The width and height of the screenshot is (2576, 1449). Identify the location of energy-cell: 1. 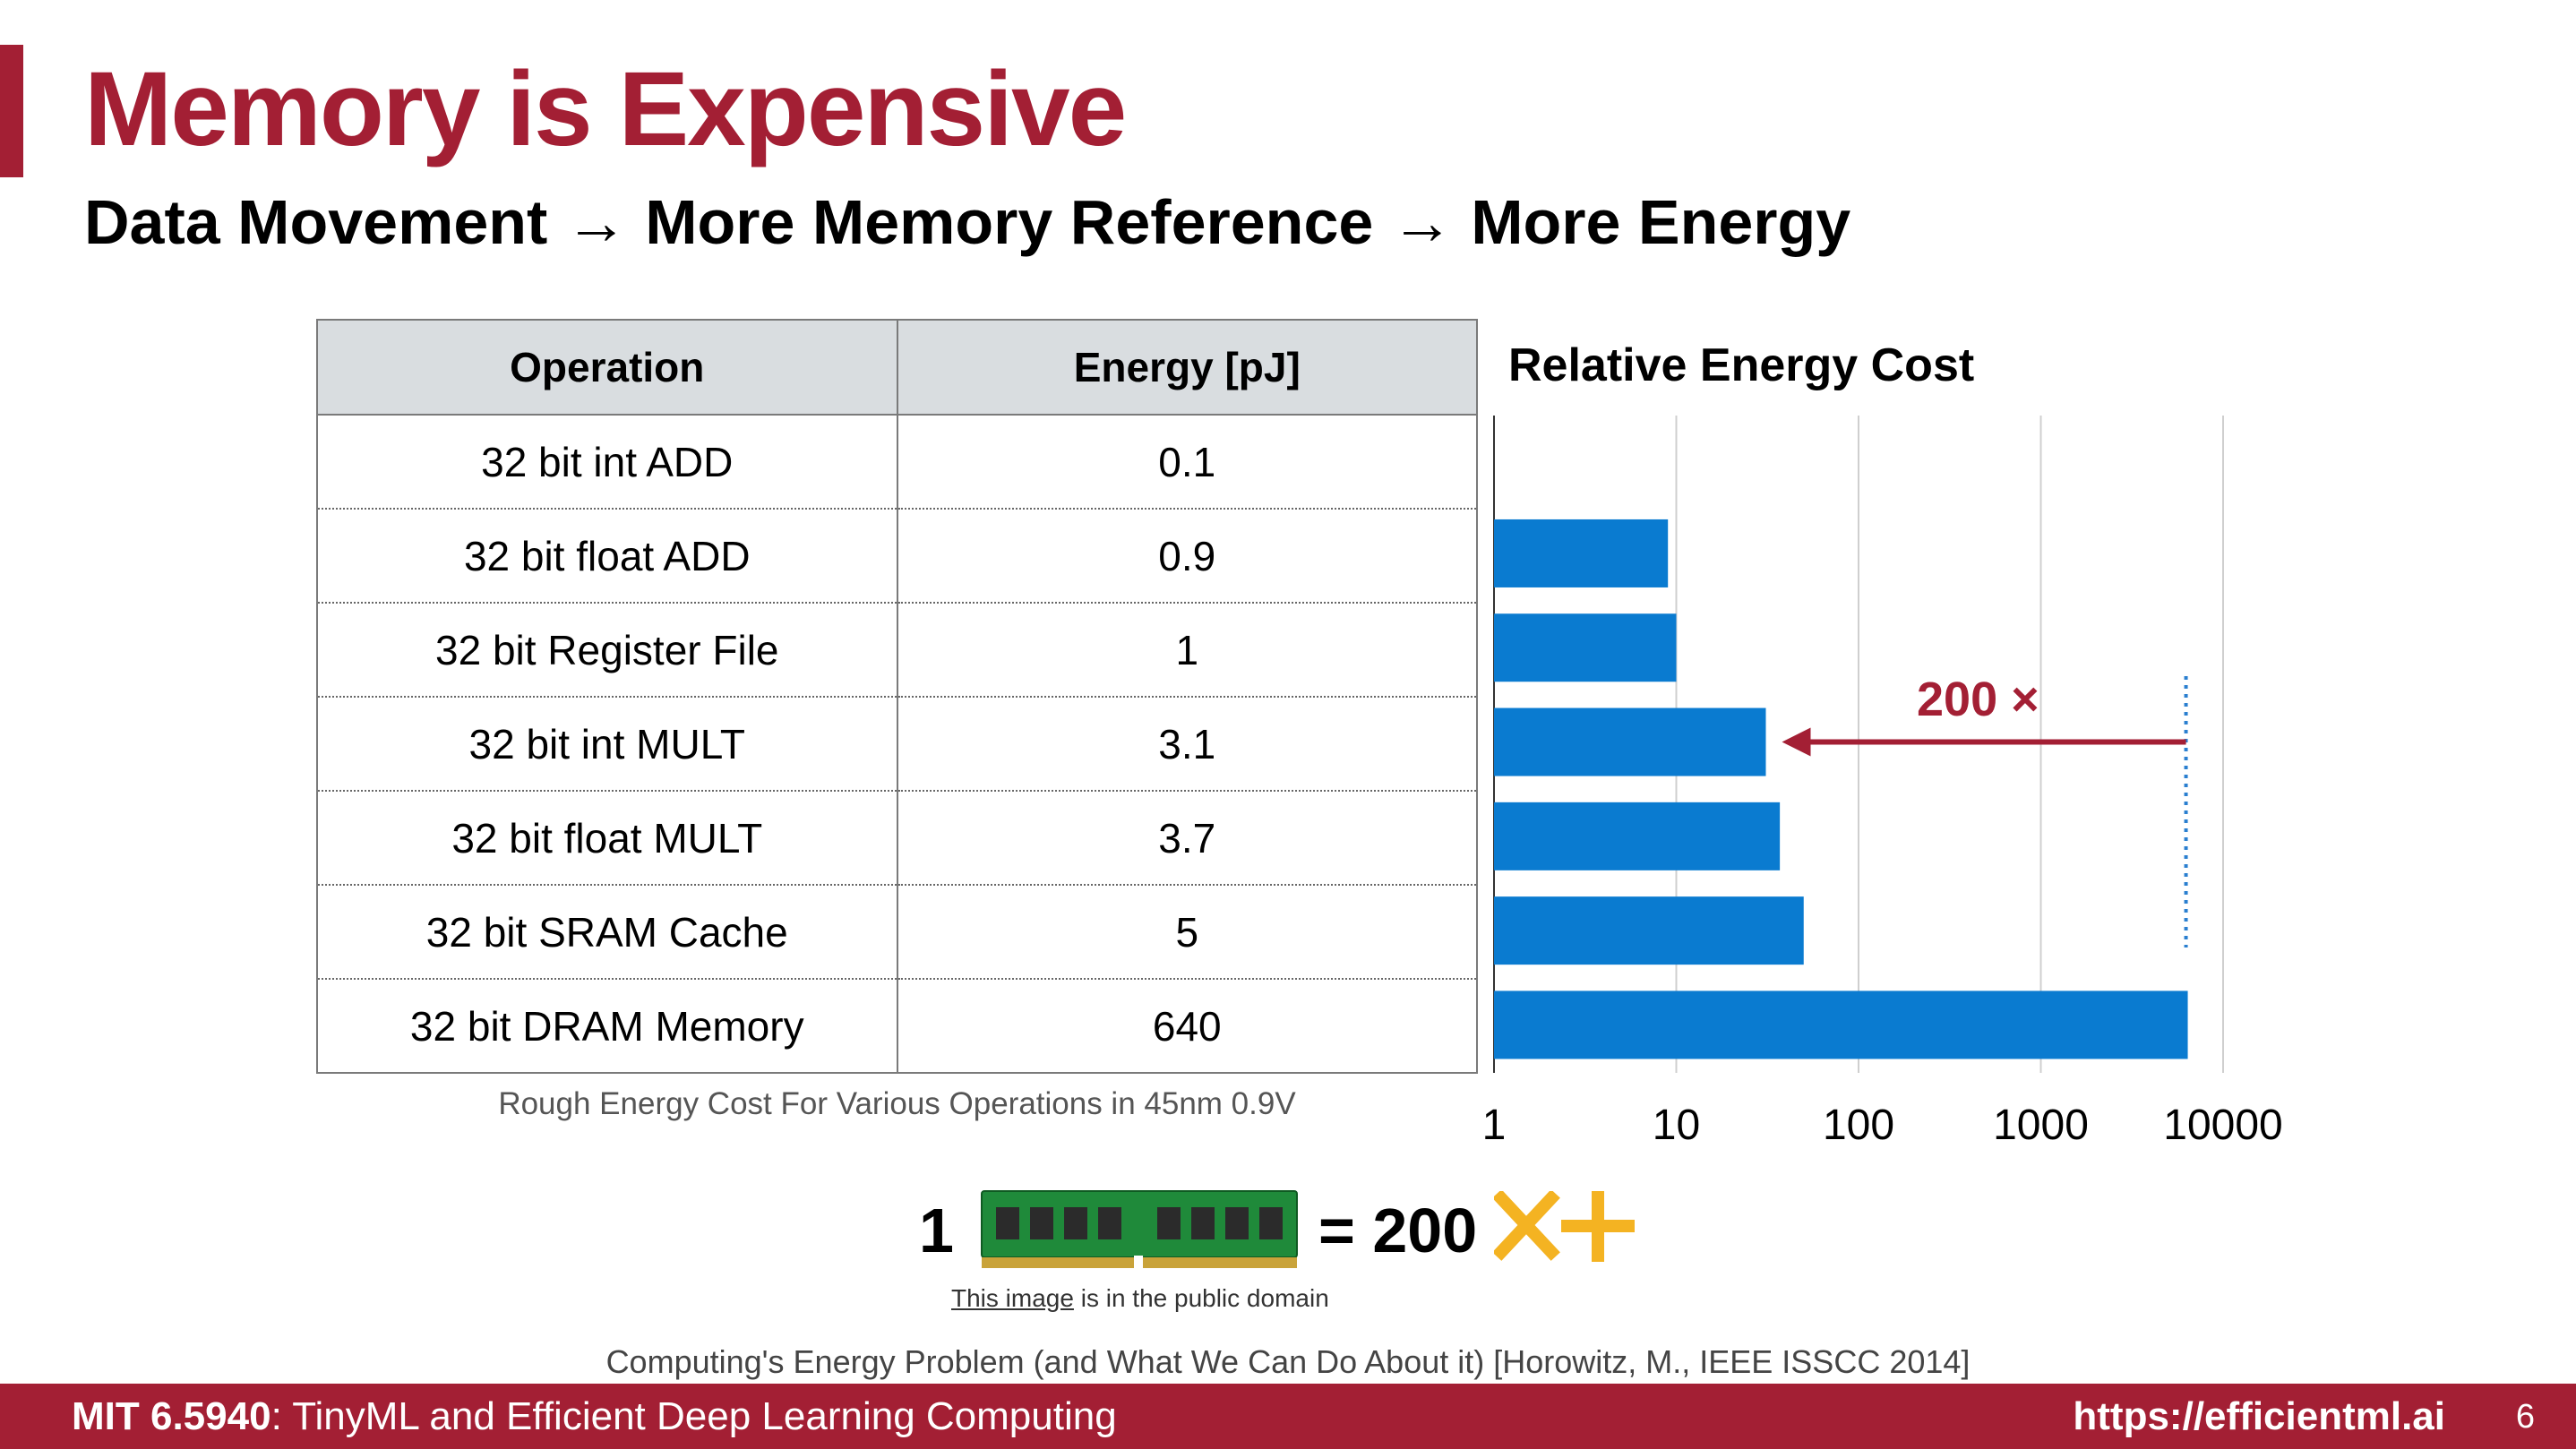
(1187, 650).